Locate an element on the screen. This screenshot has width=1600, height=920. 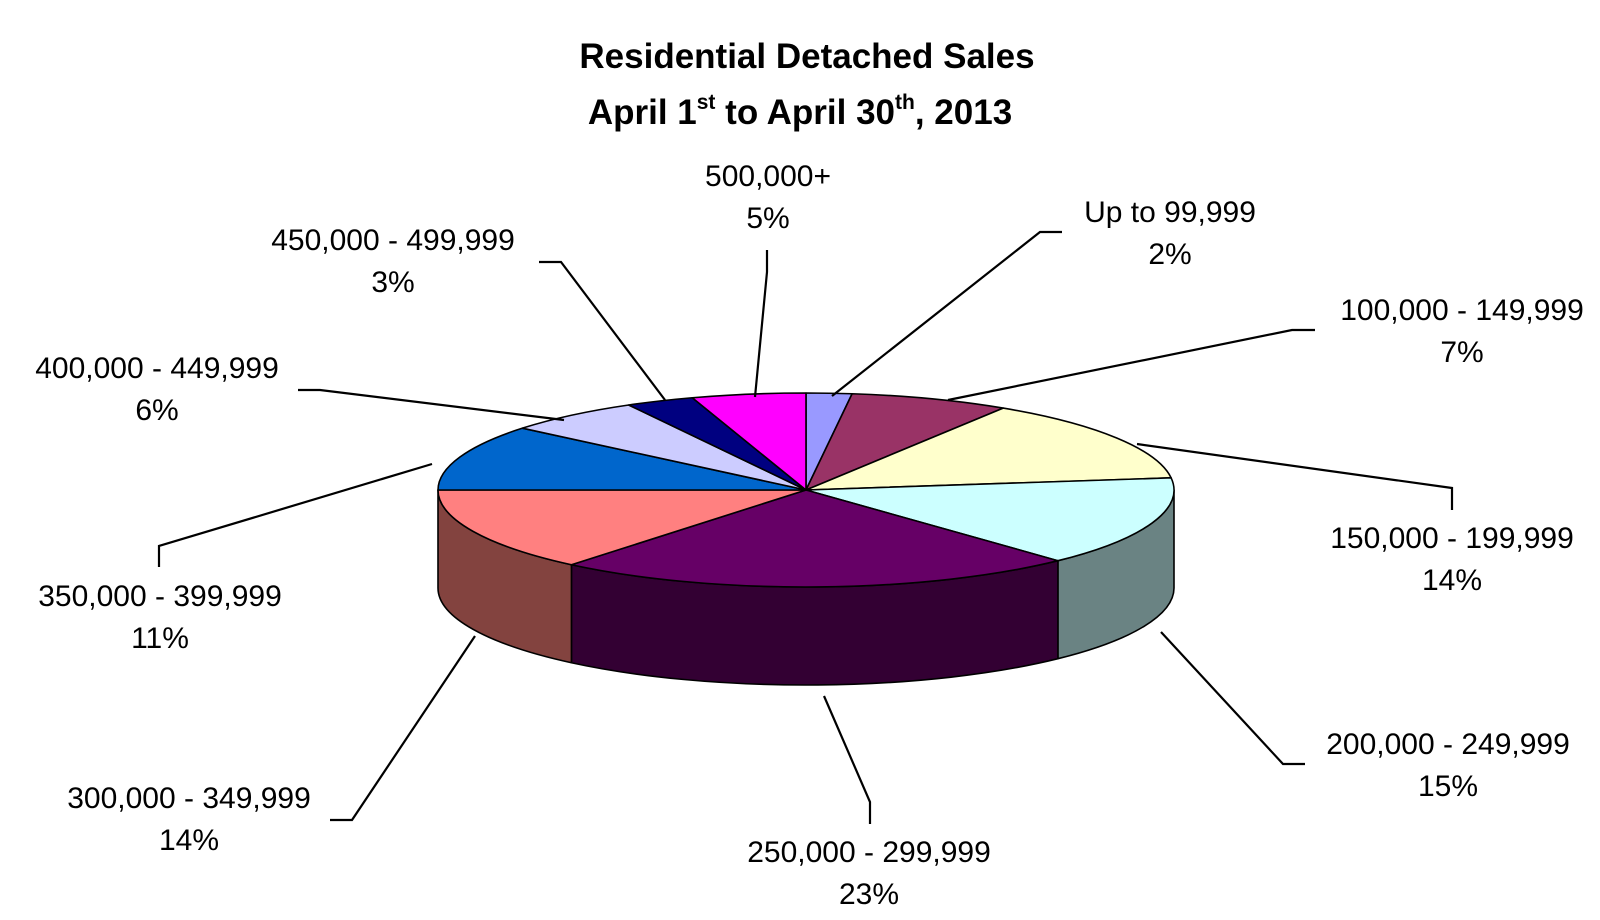
slice-percent-350-000-399-999: 11% is located at coordinates (160, 638).